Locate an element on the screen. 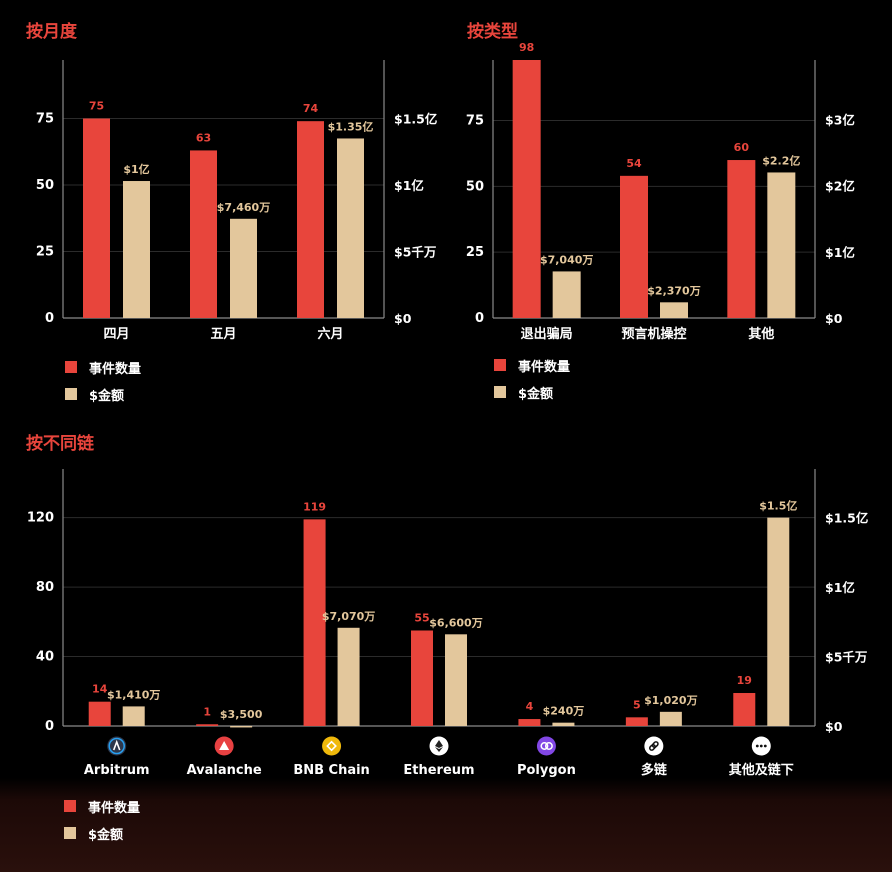 The image size is (892, 872). ethereum-icon is located at coordinates (439, 746).